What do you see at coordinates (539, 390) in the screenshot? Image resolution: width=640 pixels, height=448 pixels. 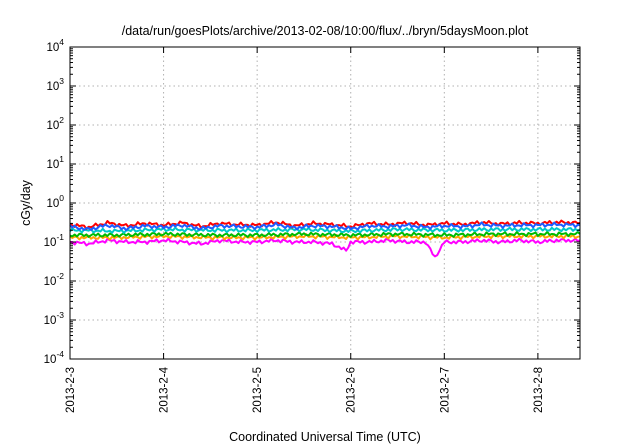 I see `x-tick-label: 2013-2-8` at bounding box center [539, 390].